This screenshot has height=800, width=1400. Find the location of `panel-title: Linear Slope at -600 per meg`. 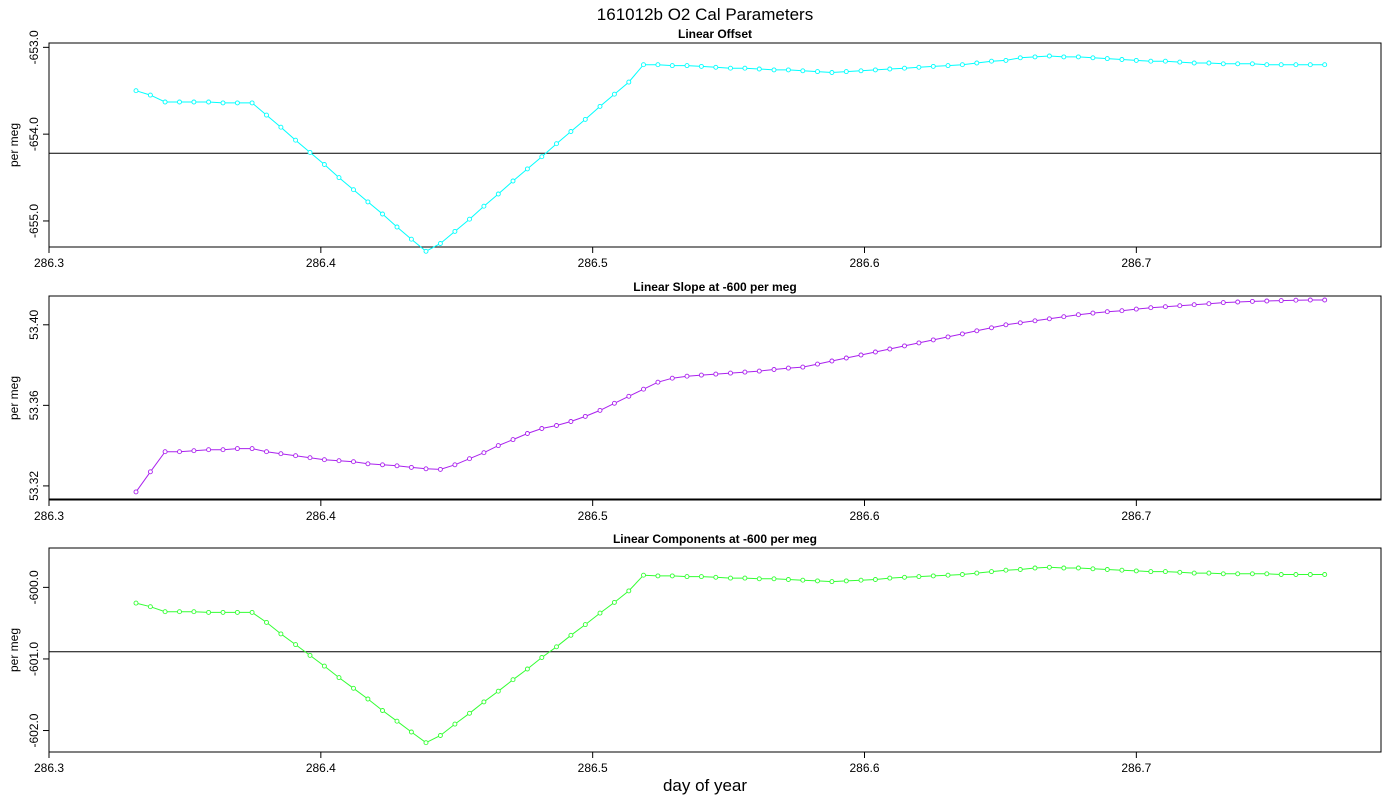

panel-title: Linear Slope at -600 per meg is located at coordinates (714, 287).